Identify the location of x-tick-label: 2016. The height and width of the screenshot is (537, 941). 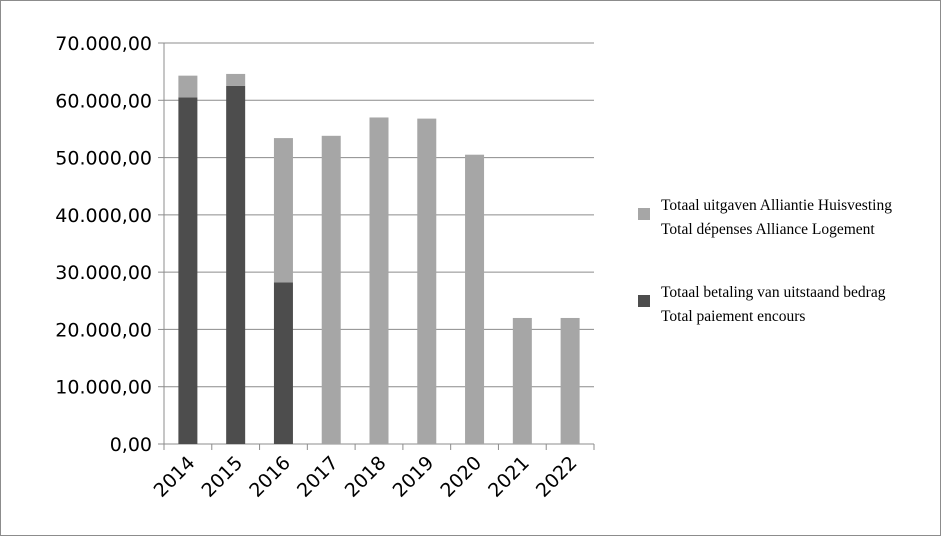
(270, 477).